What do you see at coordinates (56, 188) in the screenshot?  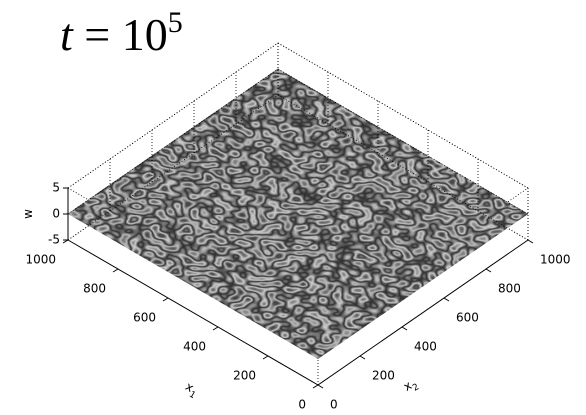 I see `w-tick-label: 5` at bounding box center [56, 188].